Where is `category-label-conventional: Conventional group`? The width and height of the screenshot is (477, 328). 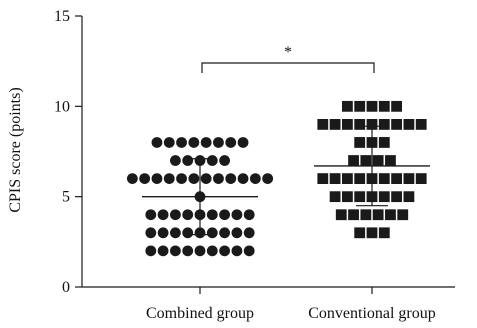
category-label-conventional: Conventional group is located at coordinates (372, 313).